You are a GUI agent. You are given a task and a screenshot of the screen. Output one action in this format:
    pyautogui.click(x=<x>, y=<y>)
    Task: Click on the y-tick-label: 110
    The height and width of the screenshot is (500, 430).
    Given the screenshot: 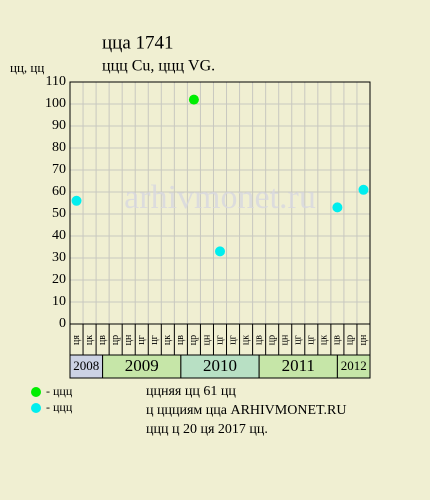 What is the action you would take?
    pyautogui.click(x=56, y=81)
    